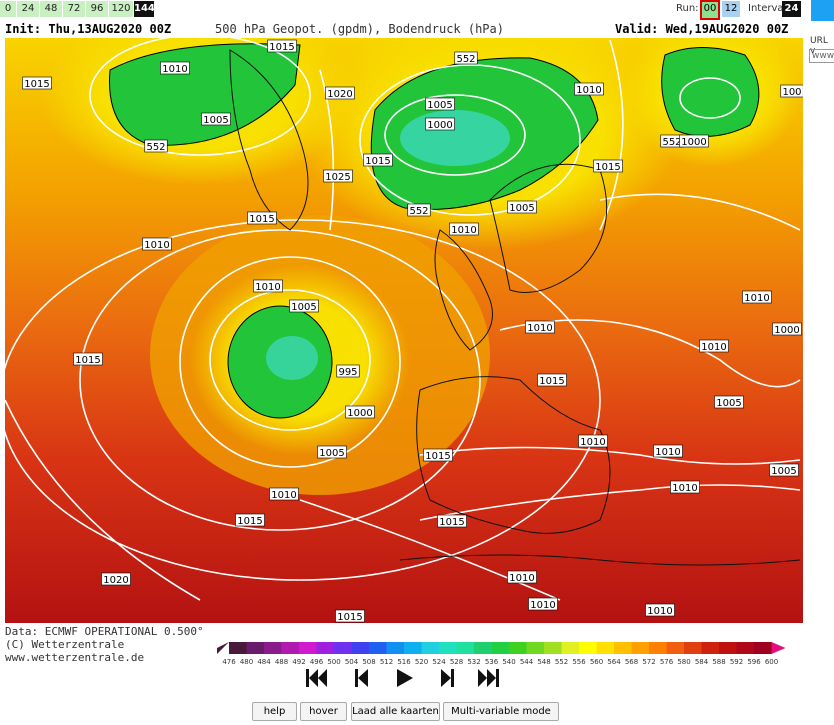 The image size is (834, 725). Describe the element at coordinates (51, 9) in the screenshot. I see `hour-button: 48` at that location.